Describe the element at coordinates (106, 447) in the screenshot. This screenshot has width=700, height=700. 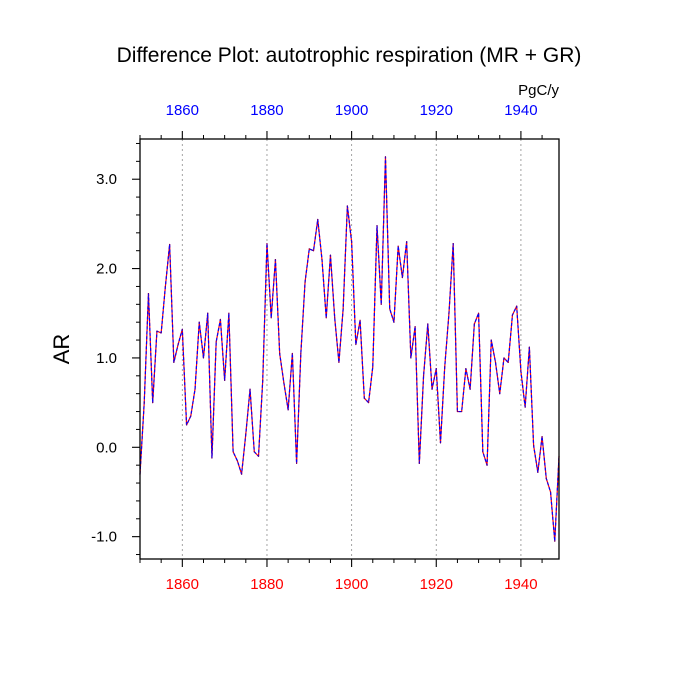
I see `y-tick-label: 0.0` at that location.